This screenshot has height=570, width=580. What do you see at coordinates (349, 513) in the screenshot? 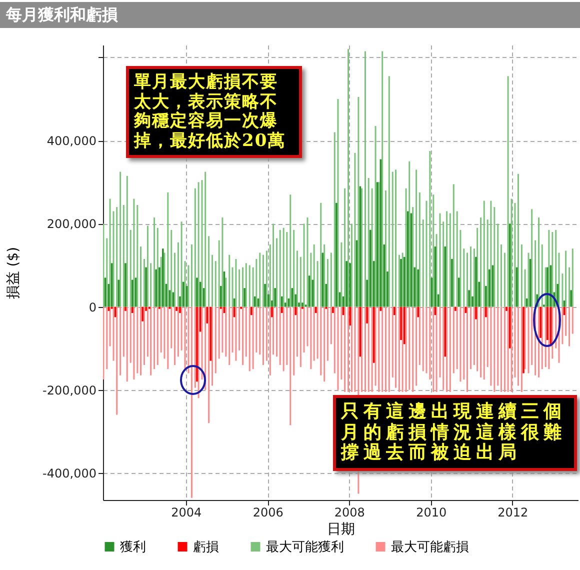
I see `x-tick-label: 2008` at bounding box center [349, 513].